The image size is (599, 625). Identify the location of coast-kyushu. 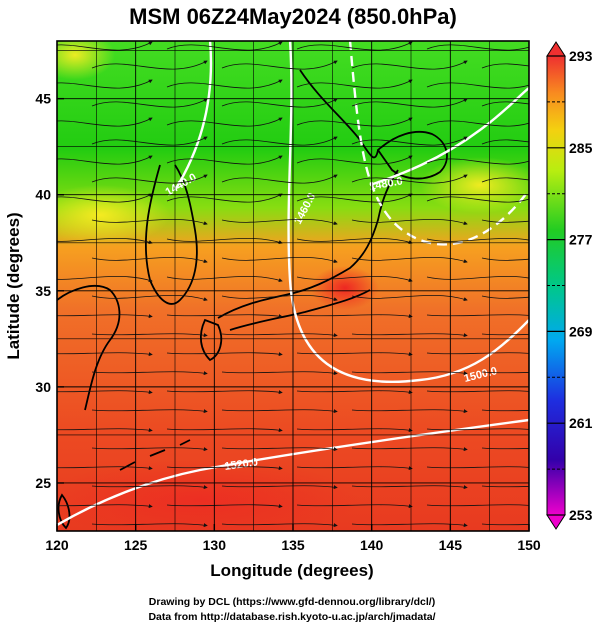
(211, 340).